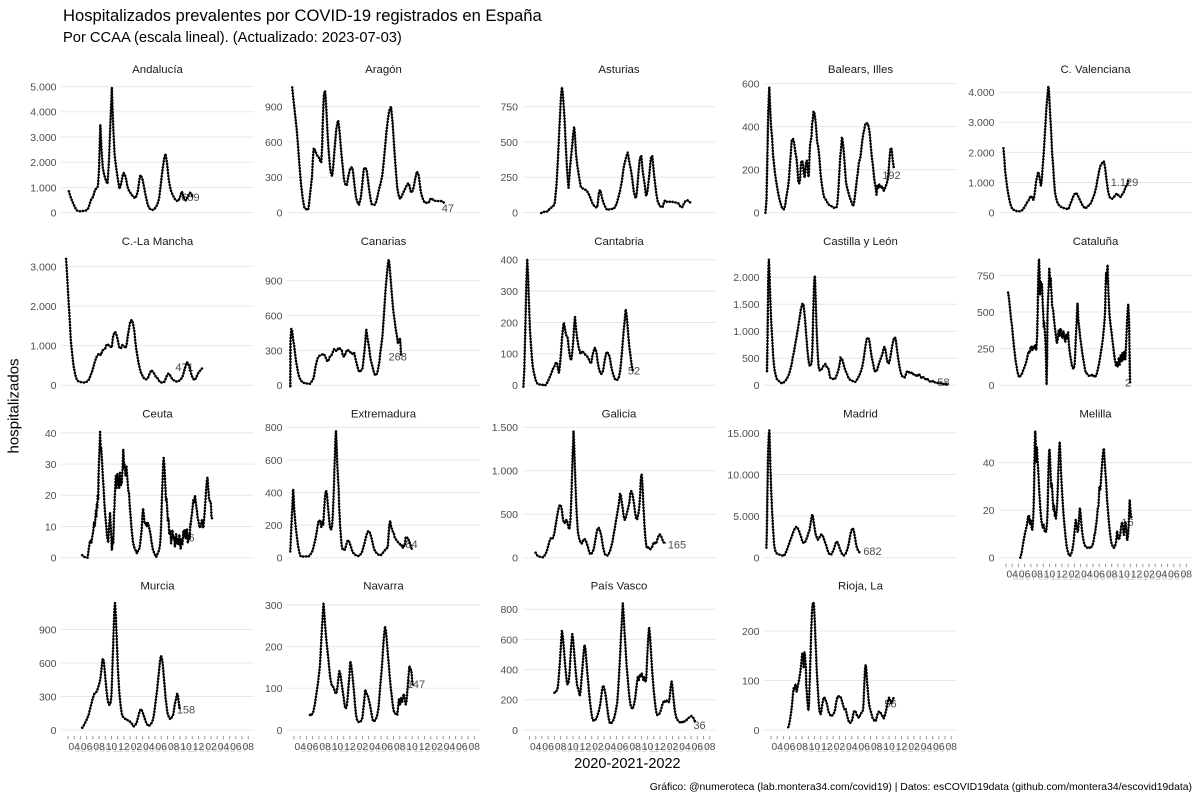  I want to click on svg-text: 682, so click(872, 552).